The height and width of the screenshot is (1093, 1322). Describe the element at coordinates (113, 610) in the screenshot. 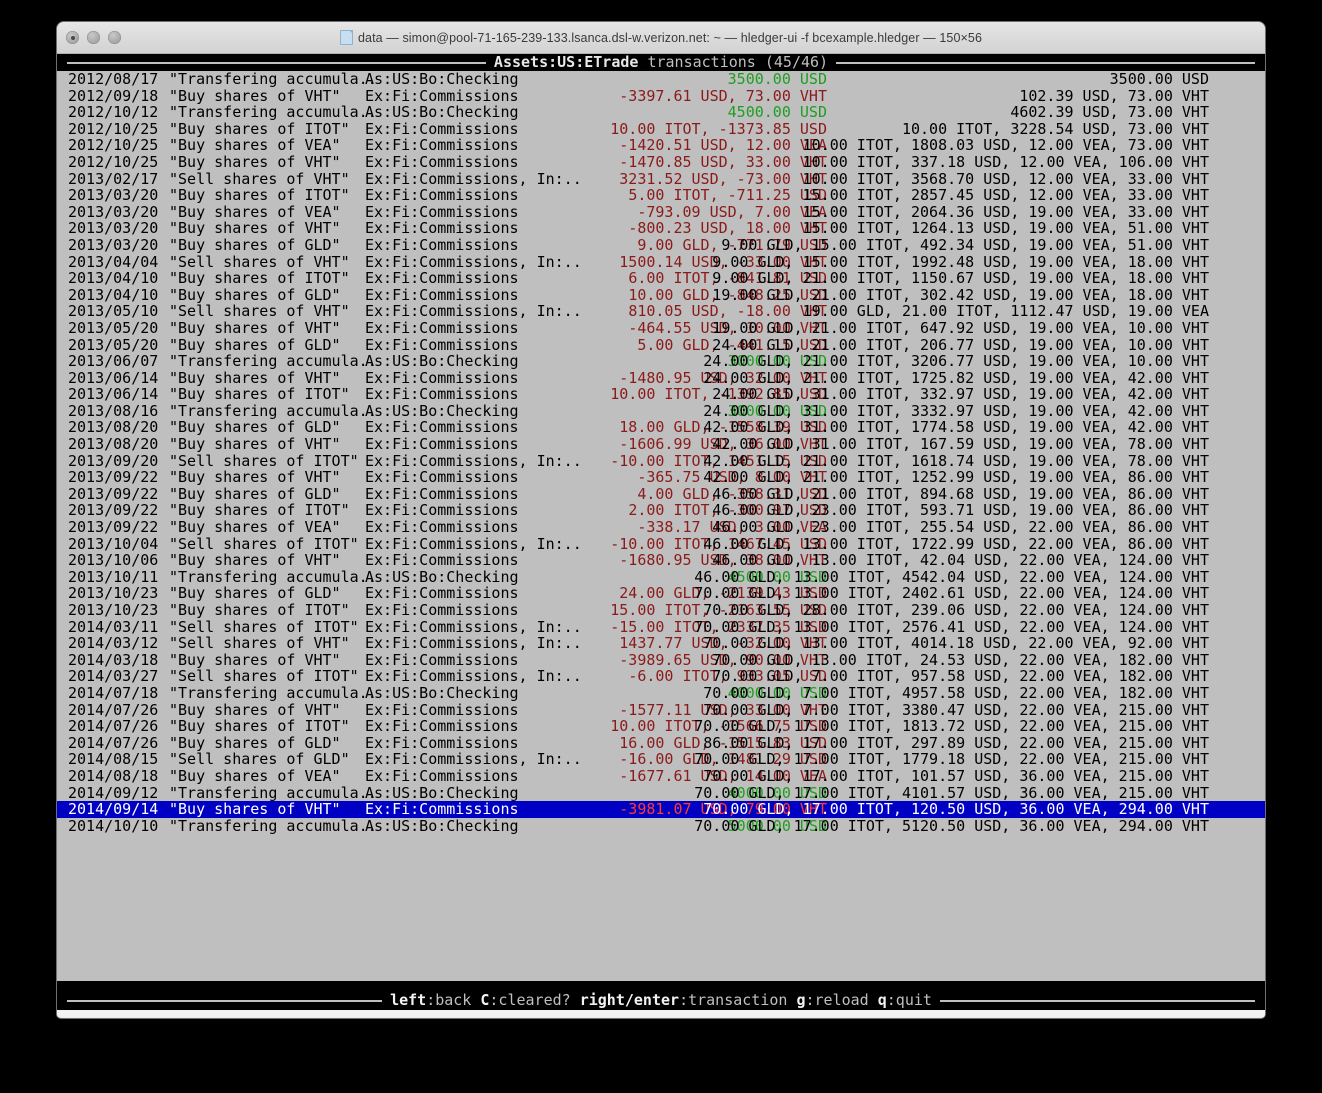

I see `row-date: 2013/10/23` at that location.